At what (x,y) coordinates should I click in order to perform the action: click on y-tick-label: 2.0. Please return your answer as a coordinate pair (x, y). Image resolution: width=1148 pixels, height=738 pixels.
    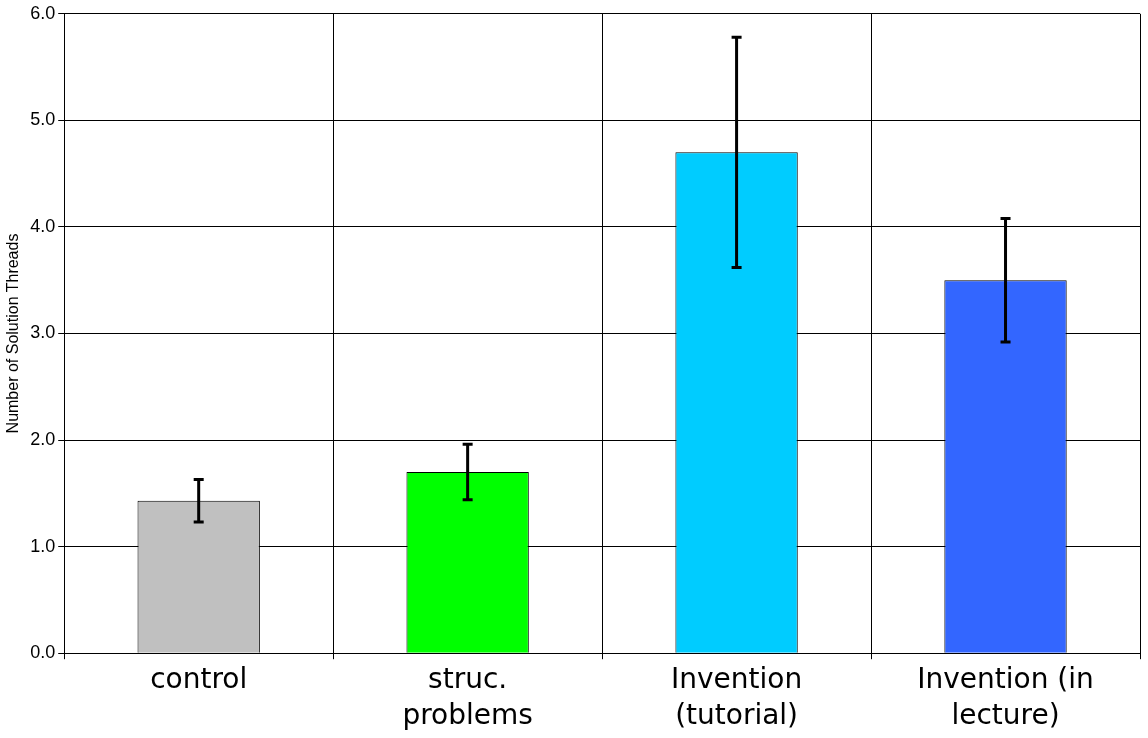
    Looking at the image, I should click on (43, 439).